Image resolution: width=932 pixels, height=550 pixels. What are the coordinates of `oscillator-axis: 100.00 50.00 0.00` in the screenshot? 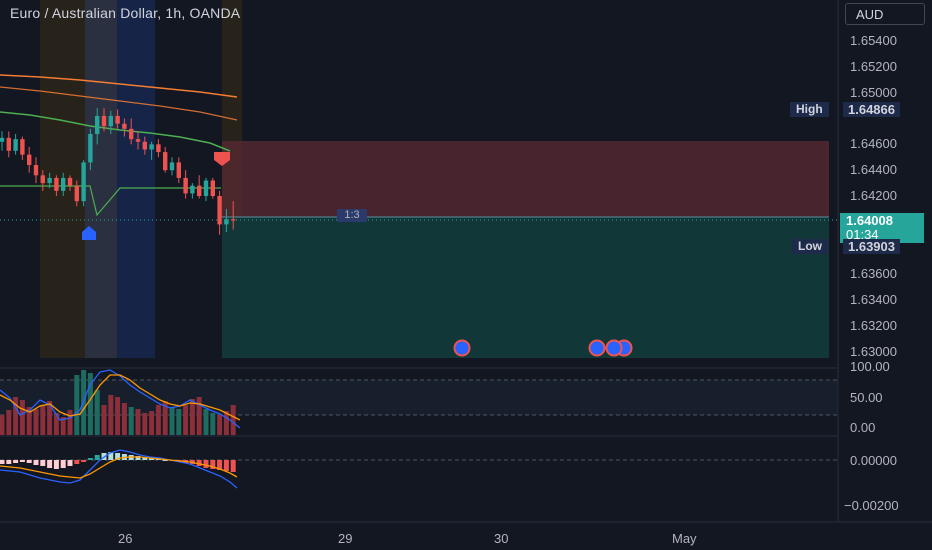 It's located at (870, 397).